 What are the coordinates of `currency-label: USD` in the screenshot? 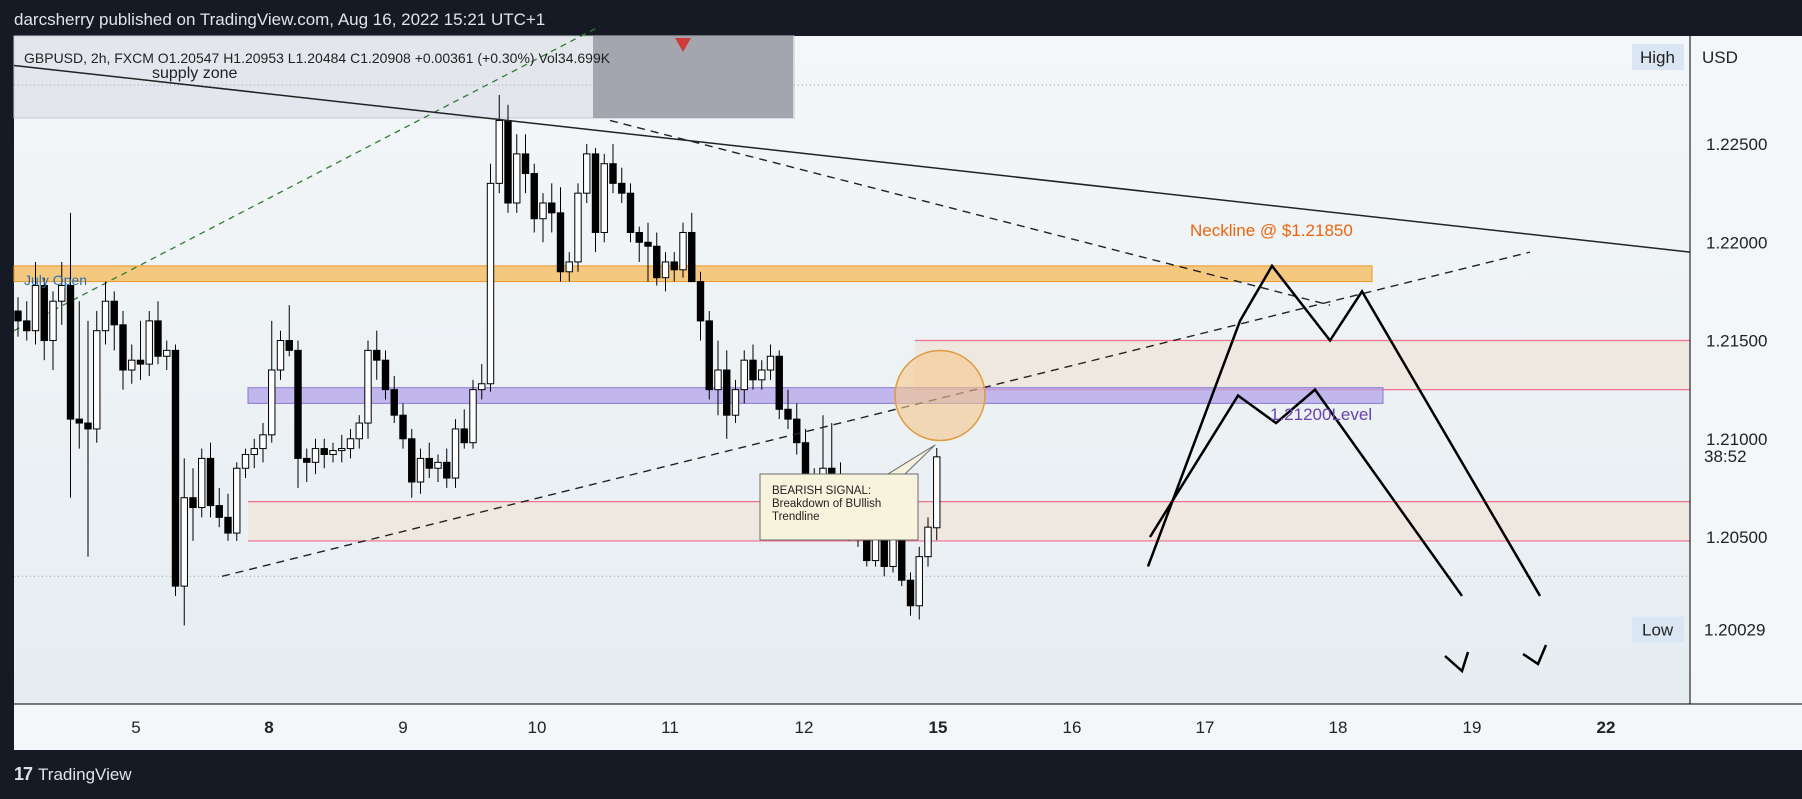 It's located at (1720, 57).